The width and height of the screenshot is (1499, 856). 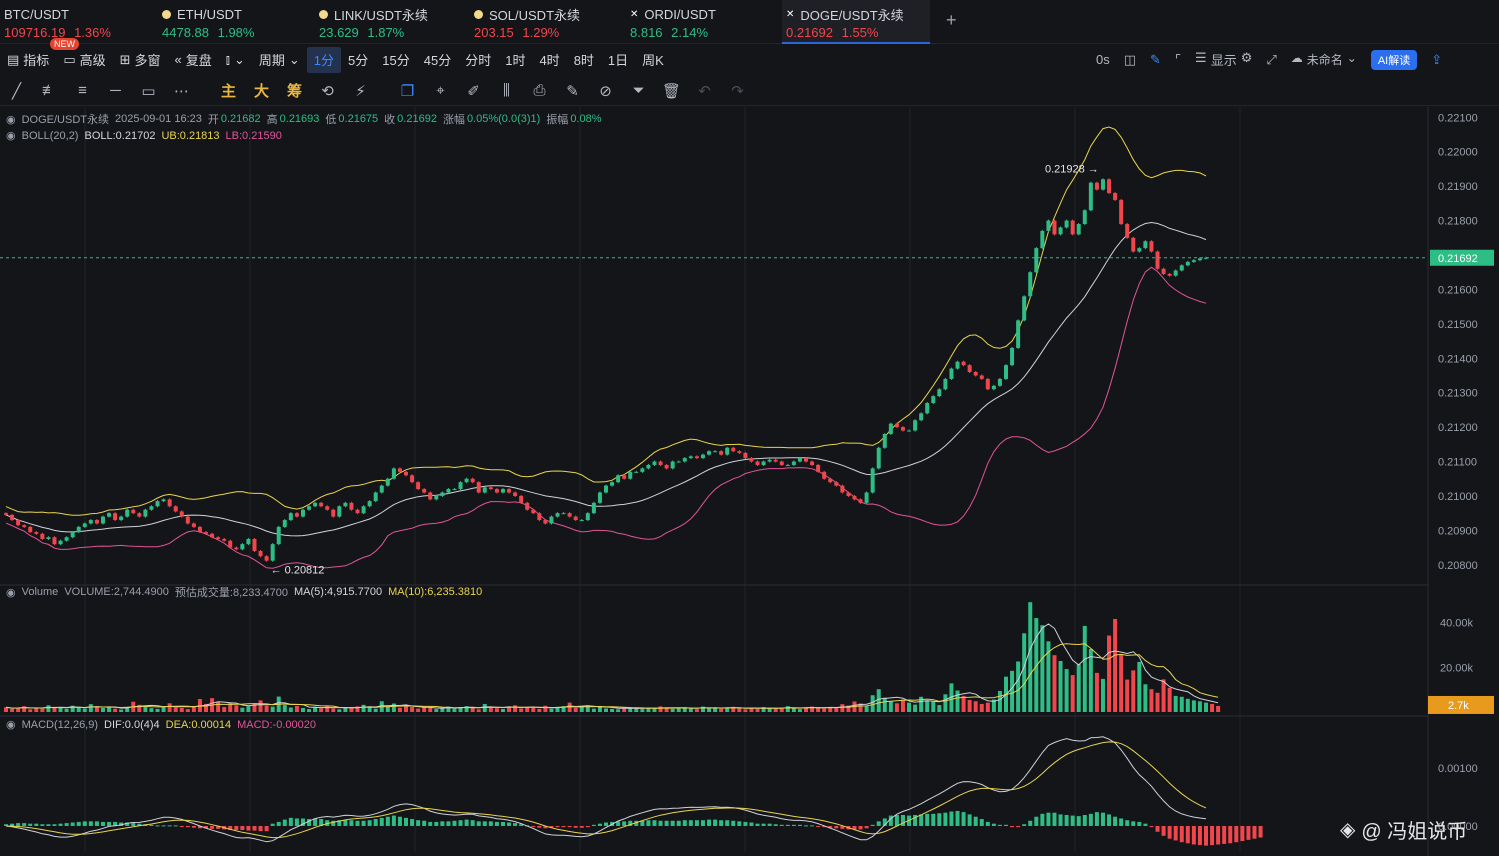 I want to click on pencil-icon: ✎, so click(x=1155, y=59).